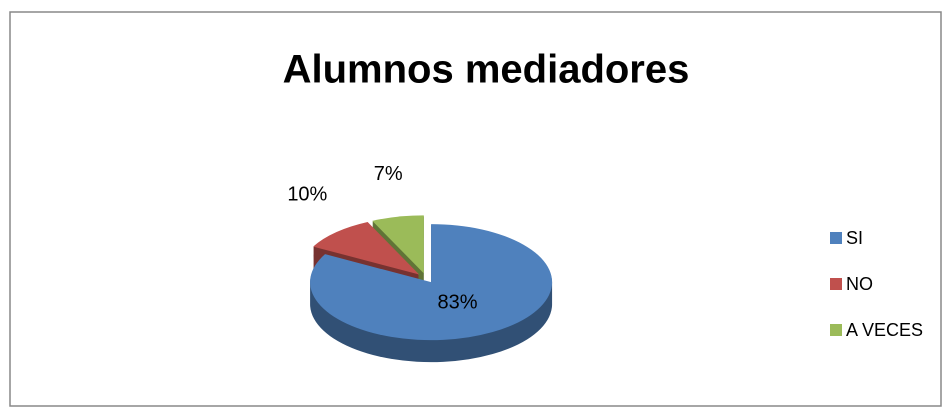 The image size is (952, 407). Describe the element at coordinates (458, 302) in the screenshot. I see `data-label: 83%` at that location.